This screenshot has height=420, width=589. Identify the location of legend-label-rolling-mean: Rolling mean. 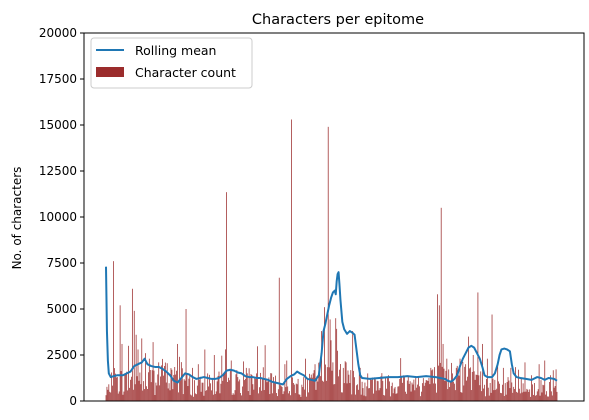
(175, 50).